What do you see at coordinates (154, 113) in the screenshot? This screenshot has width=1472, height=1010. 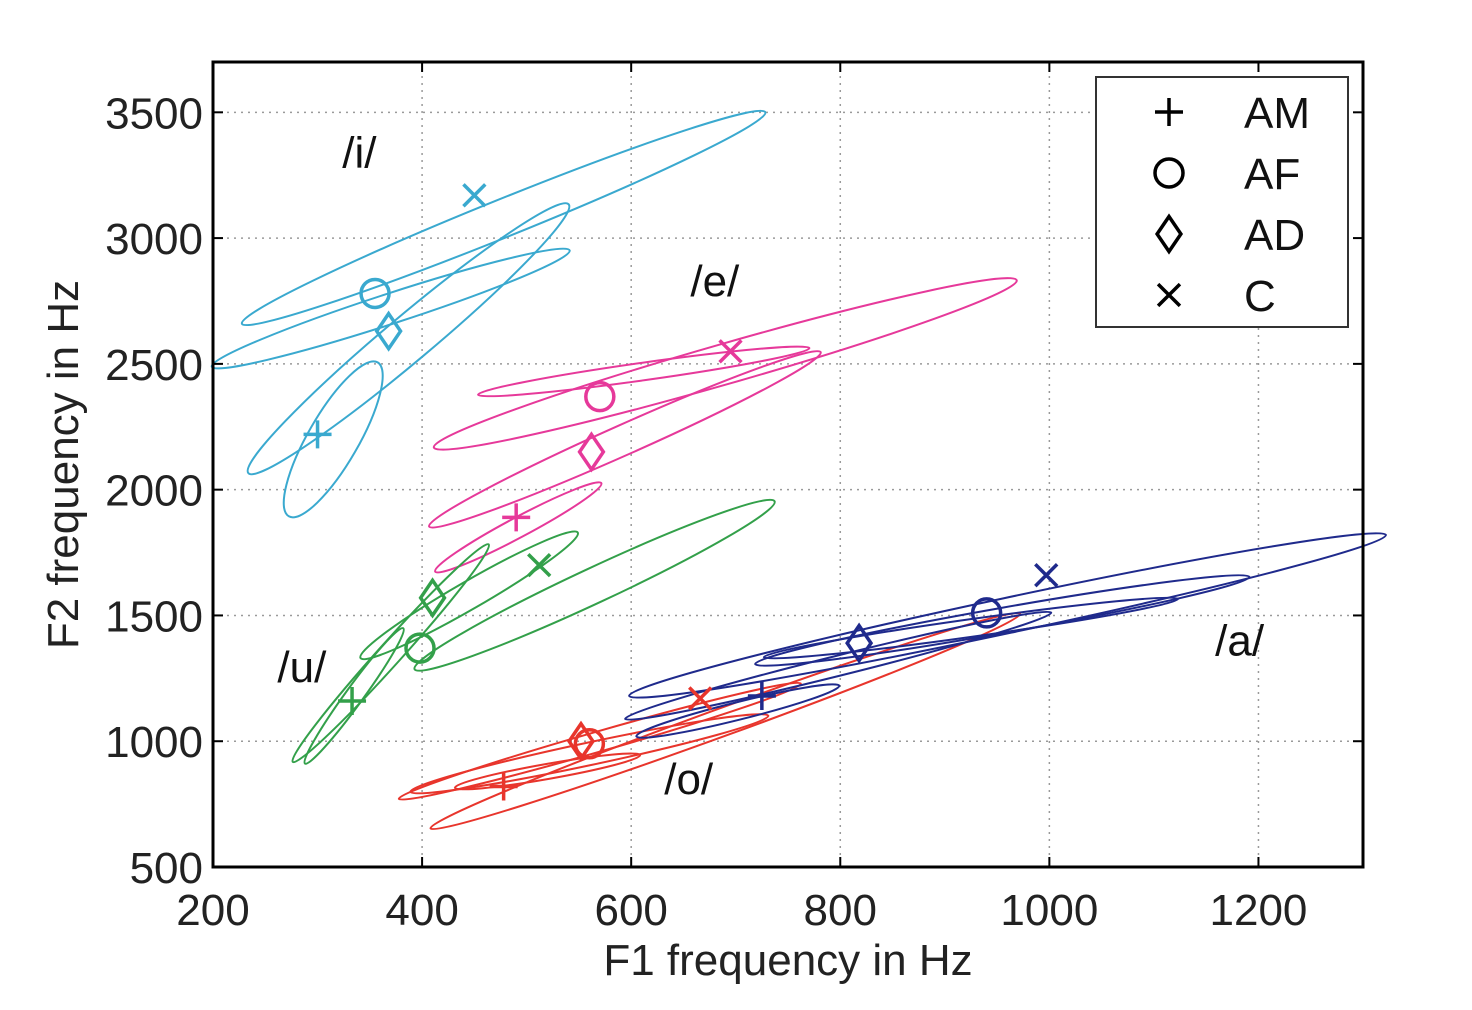 I see `y-tick-label: 3500` at bounding box center [154, 113].